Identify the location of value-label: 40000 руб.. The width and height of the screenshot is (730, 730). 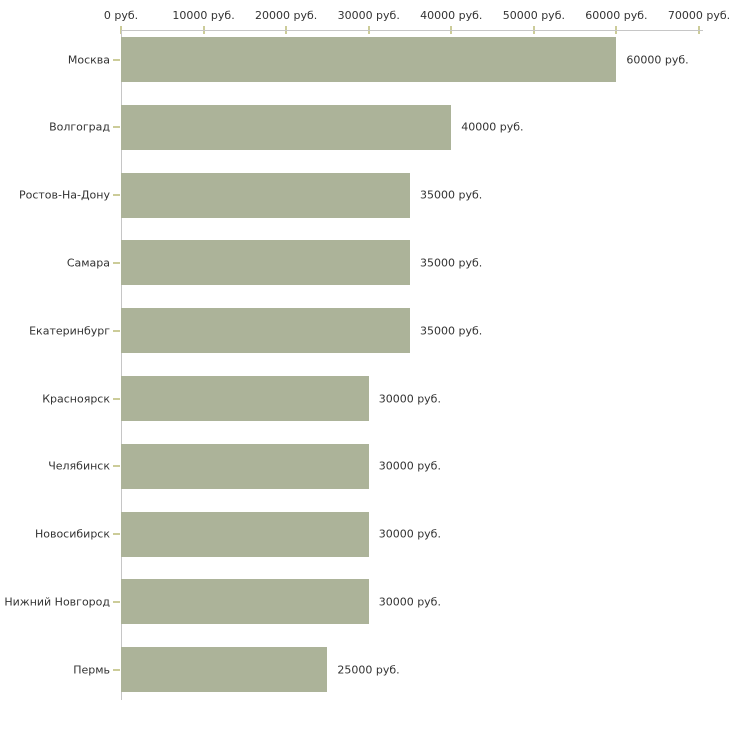
(492, 127).